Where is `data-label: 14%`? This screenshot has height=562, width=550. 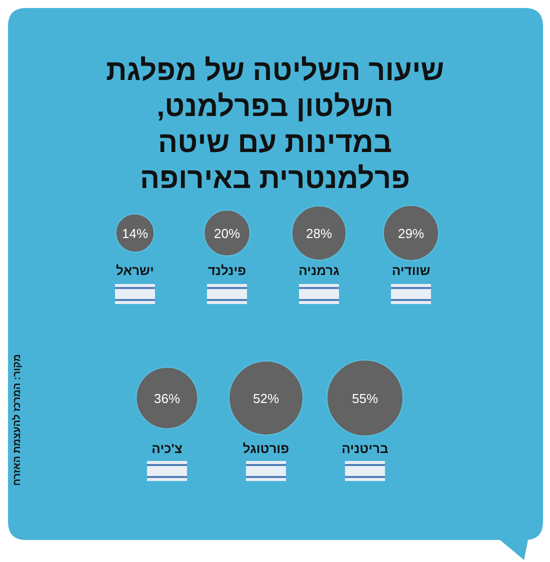 data-label: 14% is located at coordinates (135, 233).